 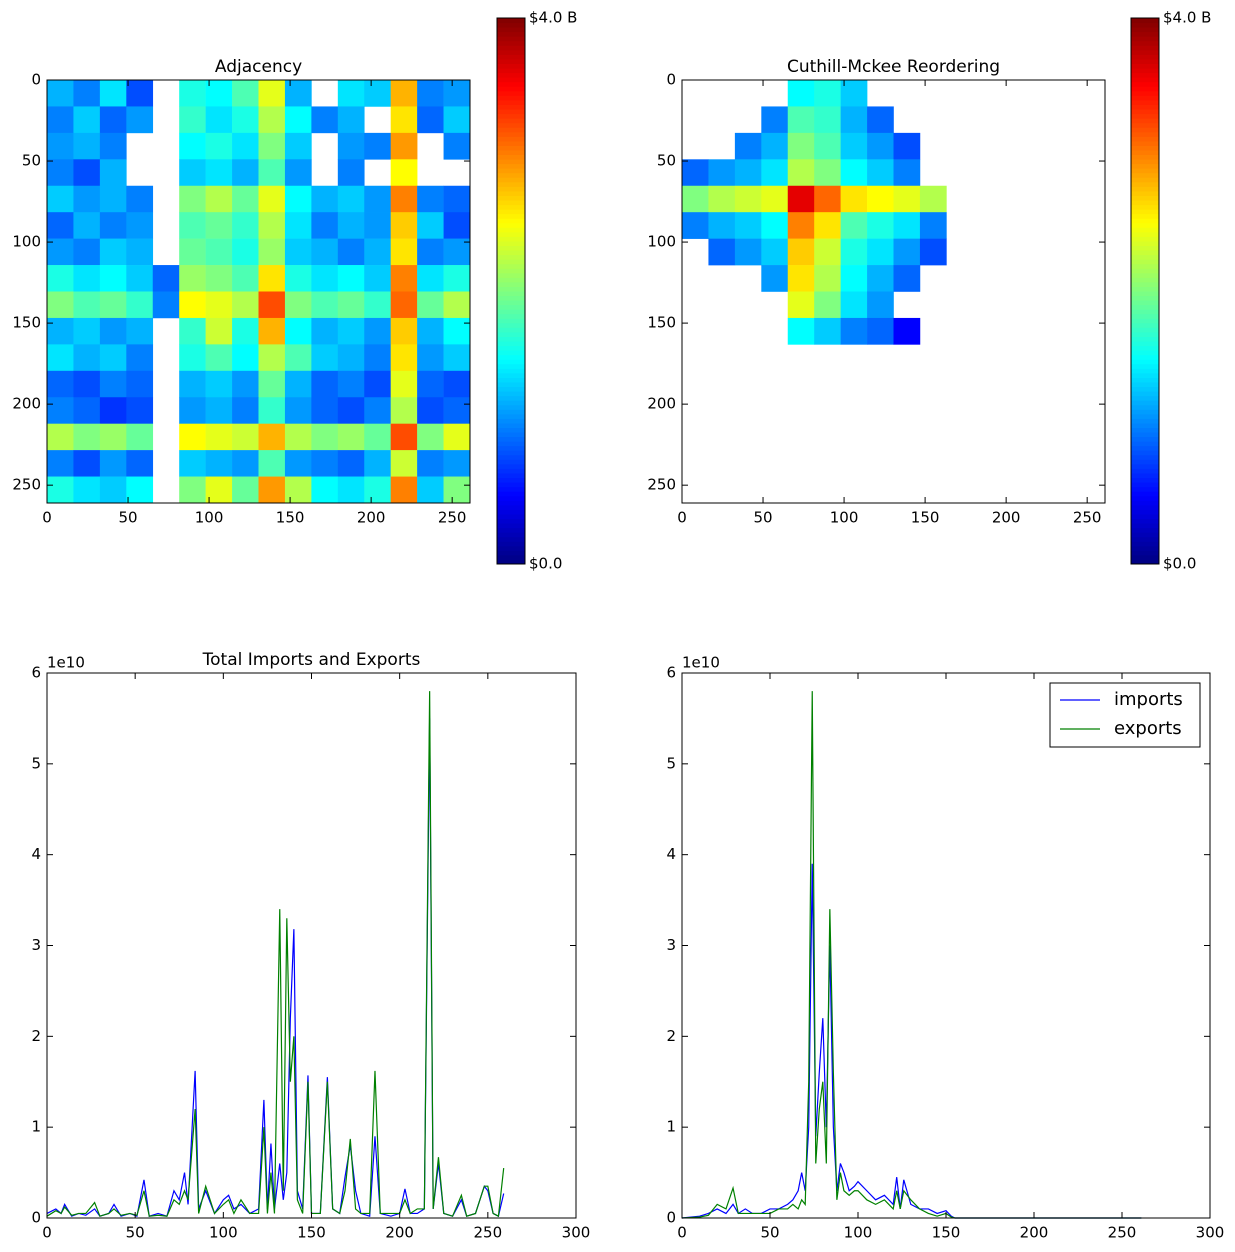 I want to click on y-tick-label: 200, so click(x=26, y=404).